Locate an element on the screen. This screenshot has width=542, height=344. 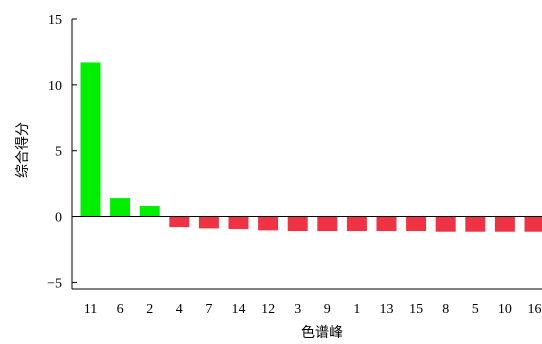
x-tick-label: 12 is located at coordinates (268, 309).